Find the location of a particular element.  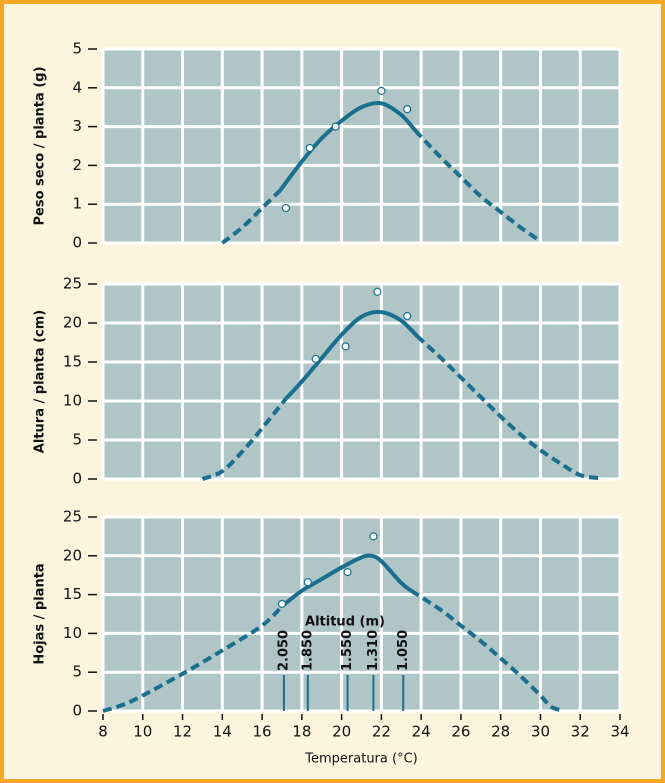

x-tick-label: 8 is located at coordinates (103, 732).